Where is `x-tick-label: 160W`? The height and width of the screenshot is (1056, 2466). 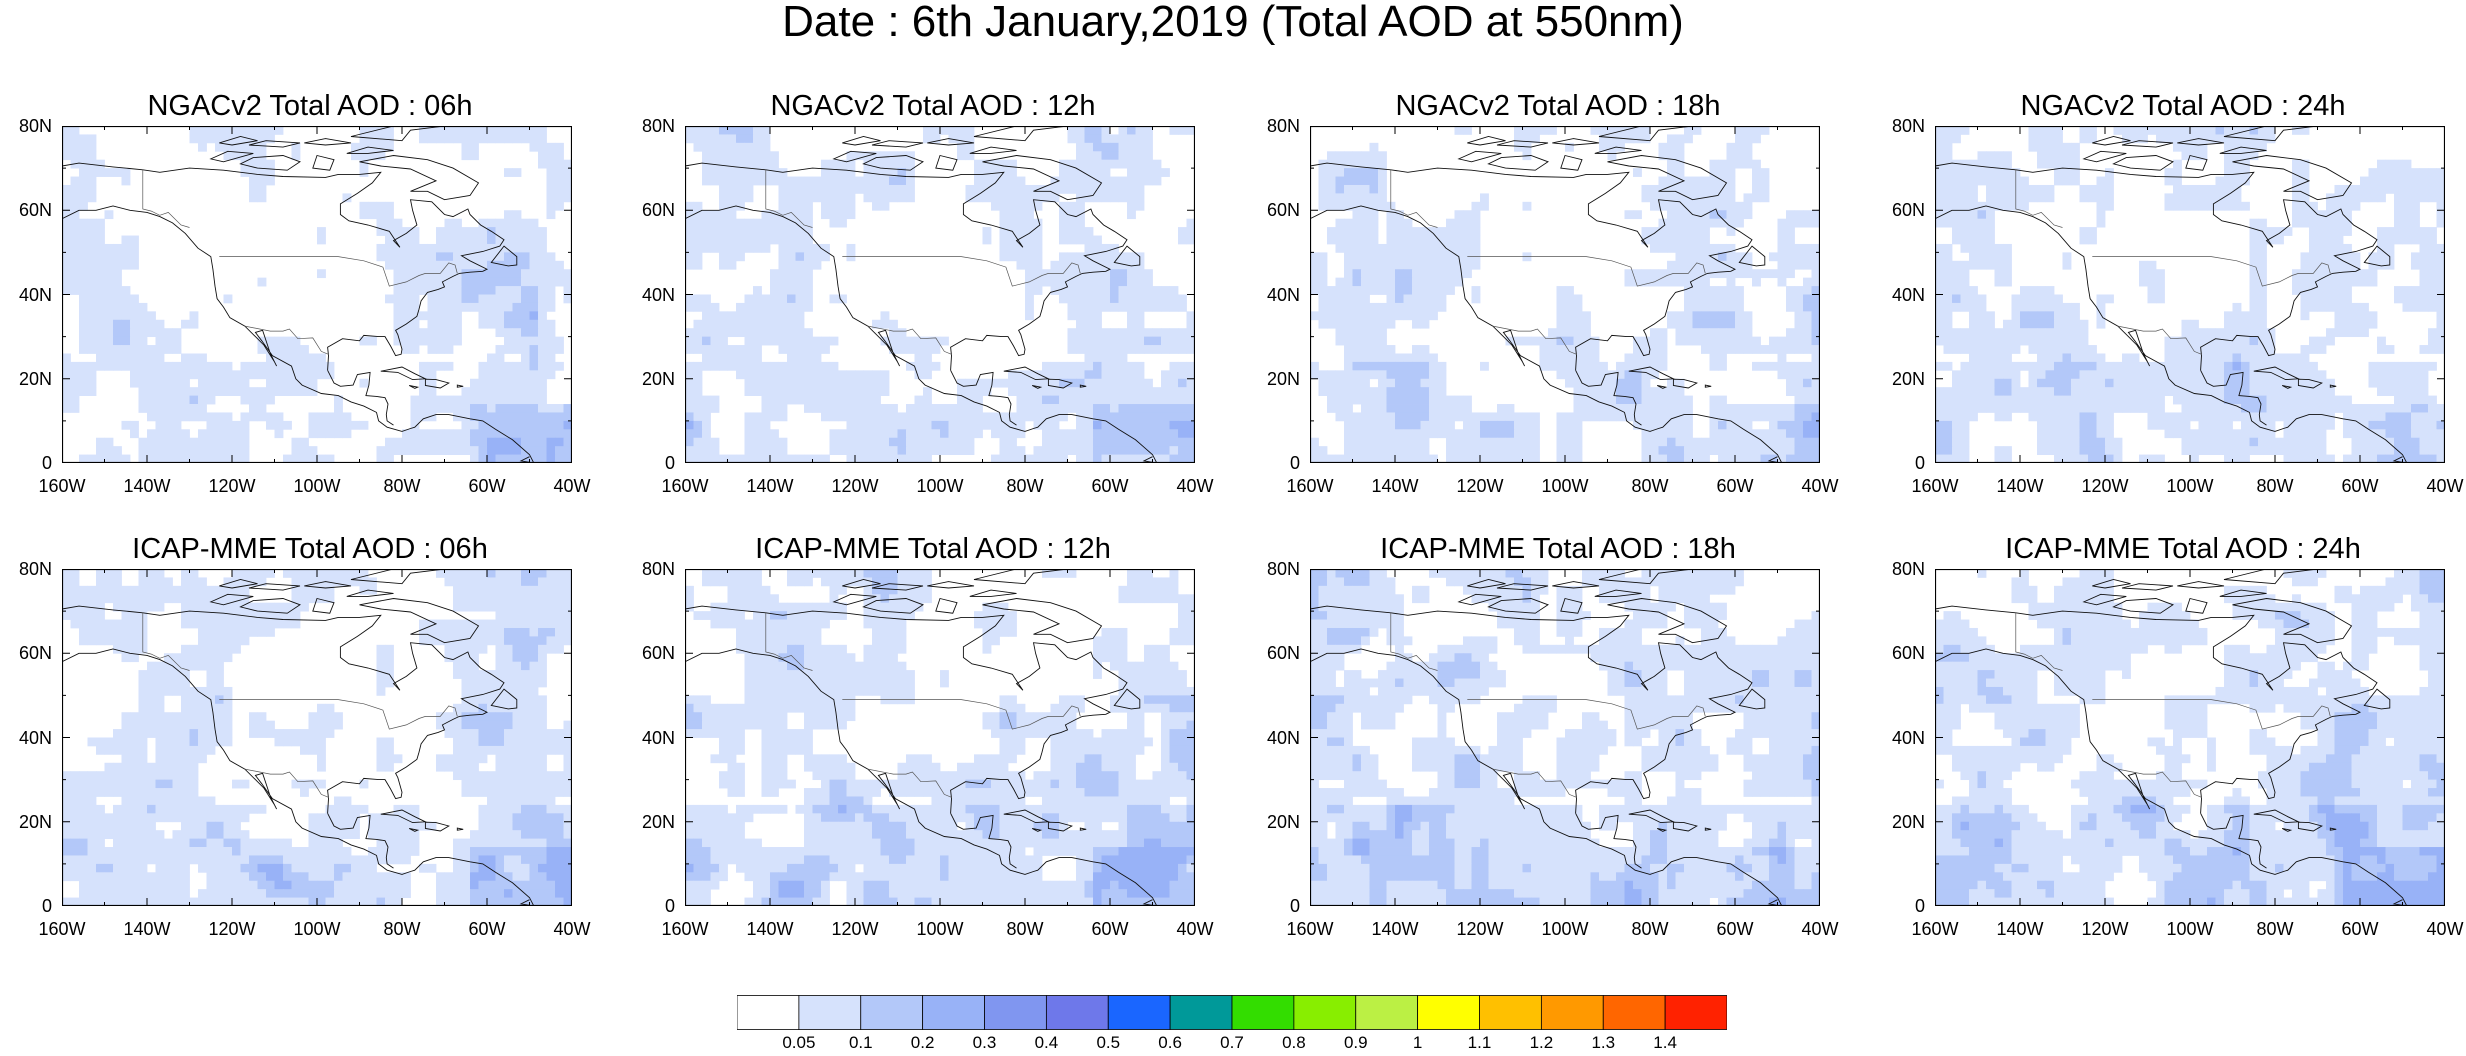
x-tick-label: 160W is located at coordinates (1935, 486).